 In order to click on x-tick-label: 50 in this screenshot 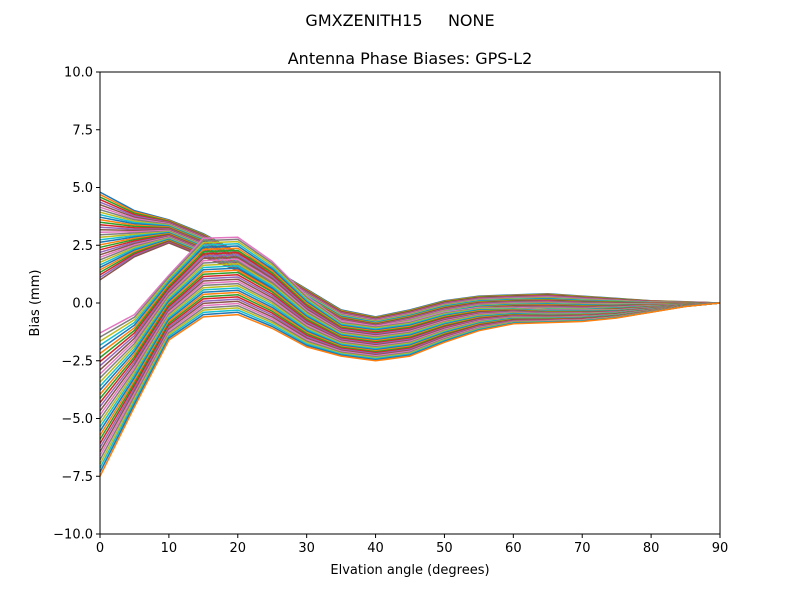, I will do `click(444, 548)`.